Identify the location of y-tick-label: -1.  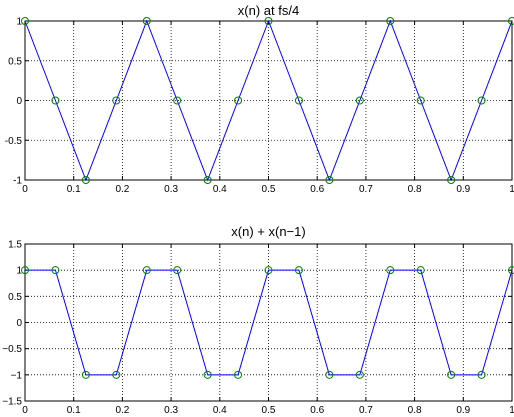
(17, 181).